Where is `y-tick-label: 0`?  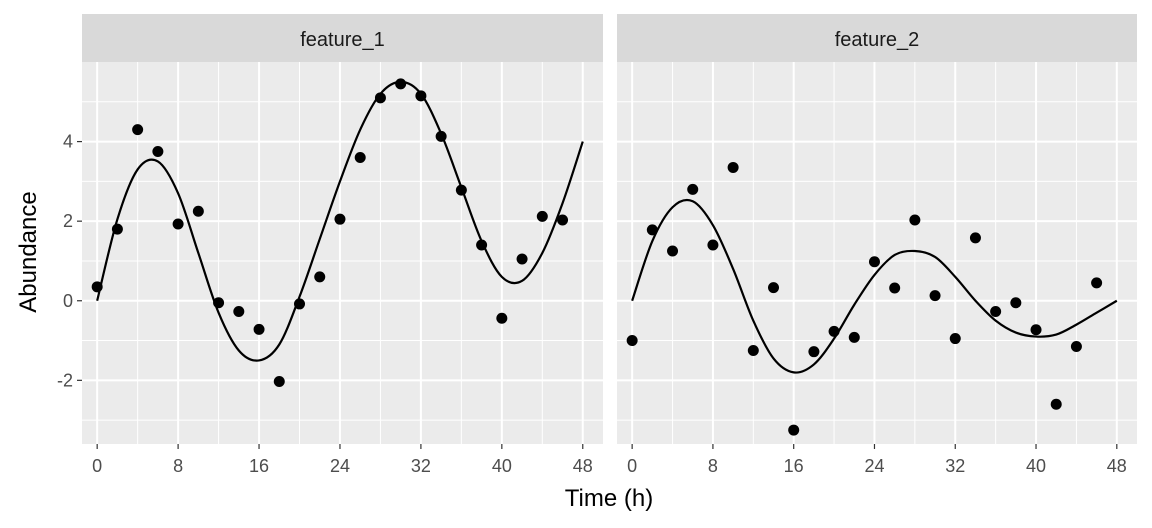 y-tick-label: 0 is located at coordinates (68, 301).